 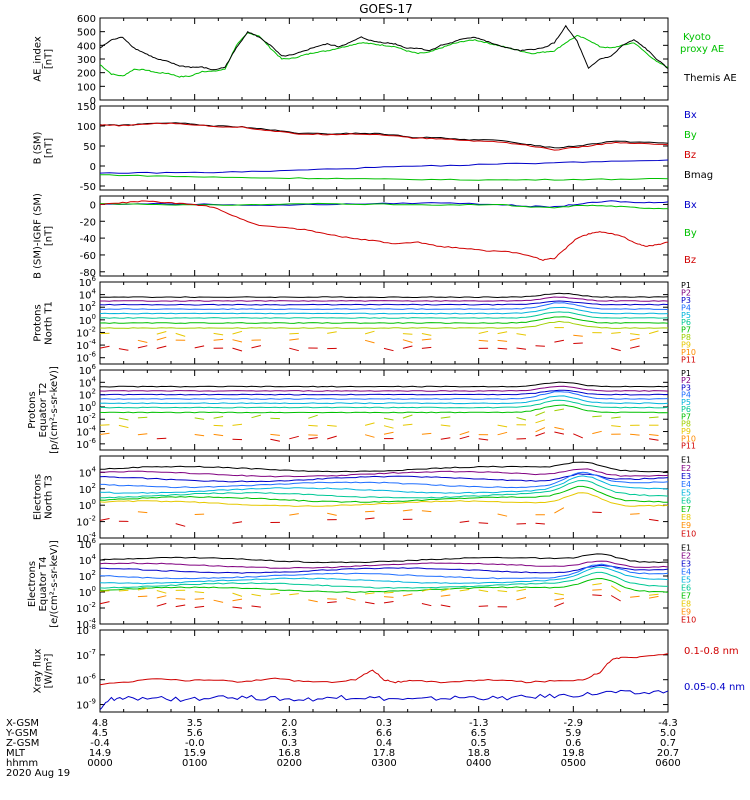 What do you see at coordinates (86, 655) in the screenshot?
I see `y-tick-label: 10⁻⁷` at bounding box center [86, 655].